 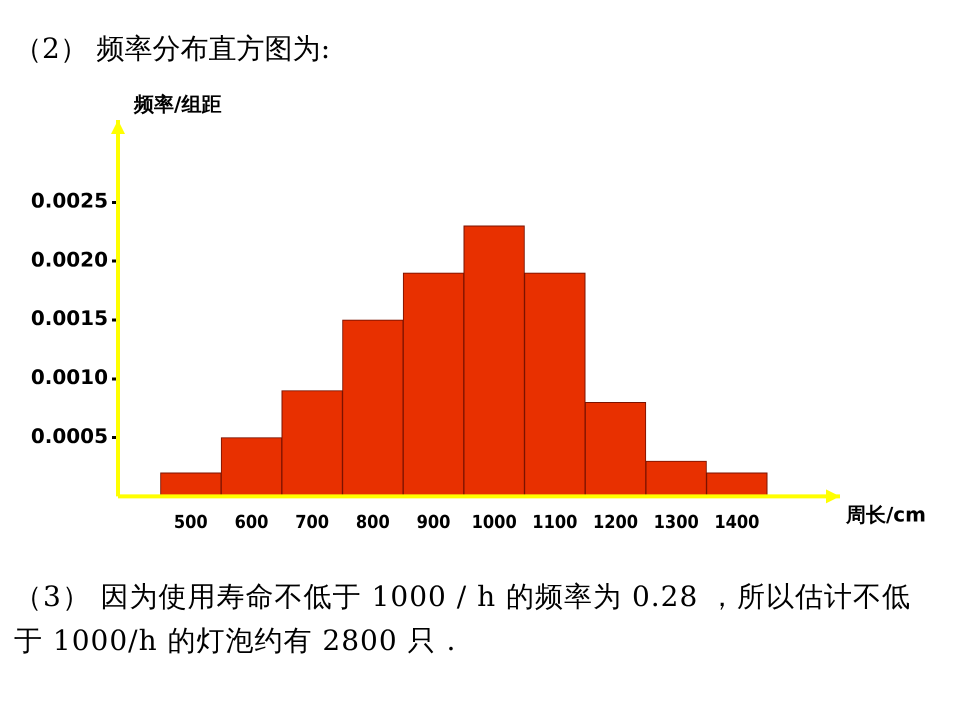 I want to click on chart-title: （2） 频率分布直方图为:, so click(x=172, y=49).